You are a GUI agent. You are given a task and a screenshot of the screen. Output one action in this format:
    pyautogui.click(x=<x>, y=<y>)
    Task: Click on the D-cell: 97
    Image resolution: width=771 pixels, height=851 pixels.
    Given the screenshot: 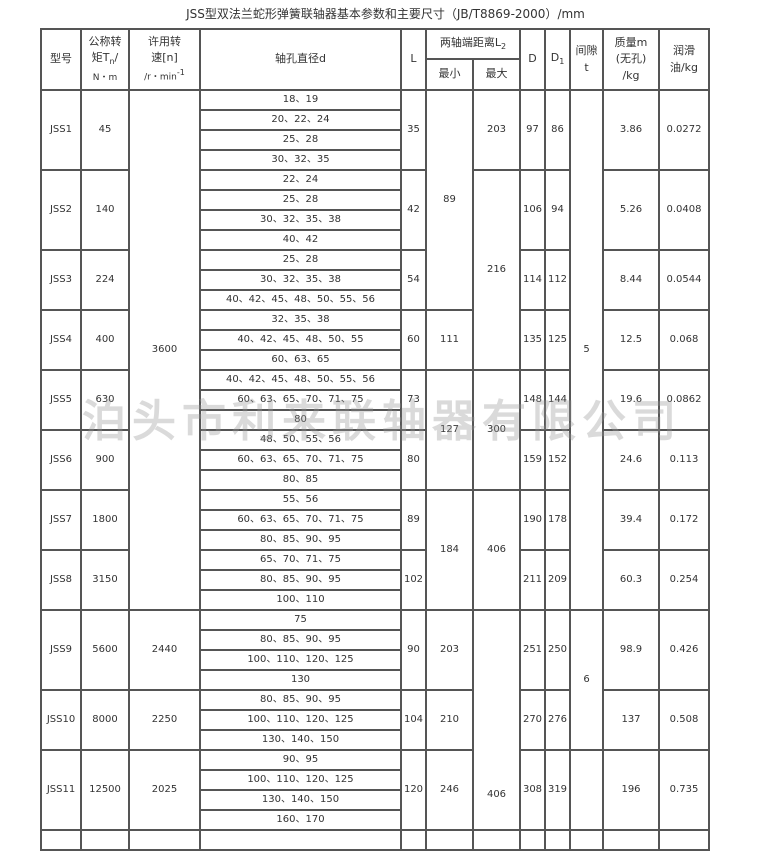 What is the action you would take?
    pyautogui.click(x=532, y=130)
    